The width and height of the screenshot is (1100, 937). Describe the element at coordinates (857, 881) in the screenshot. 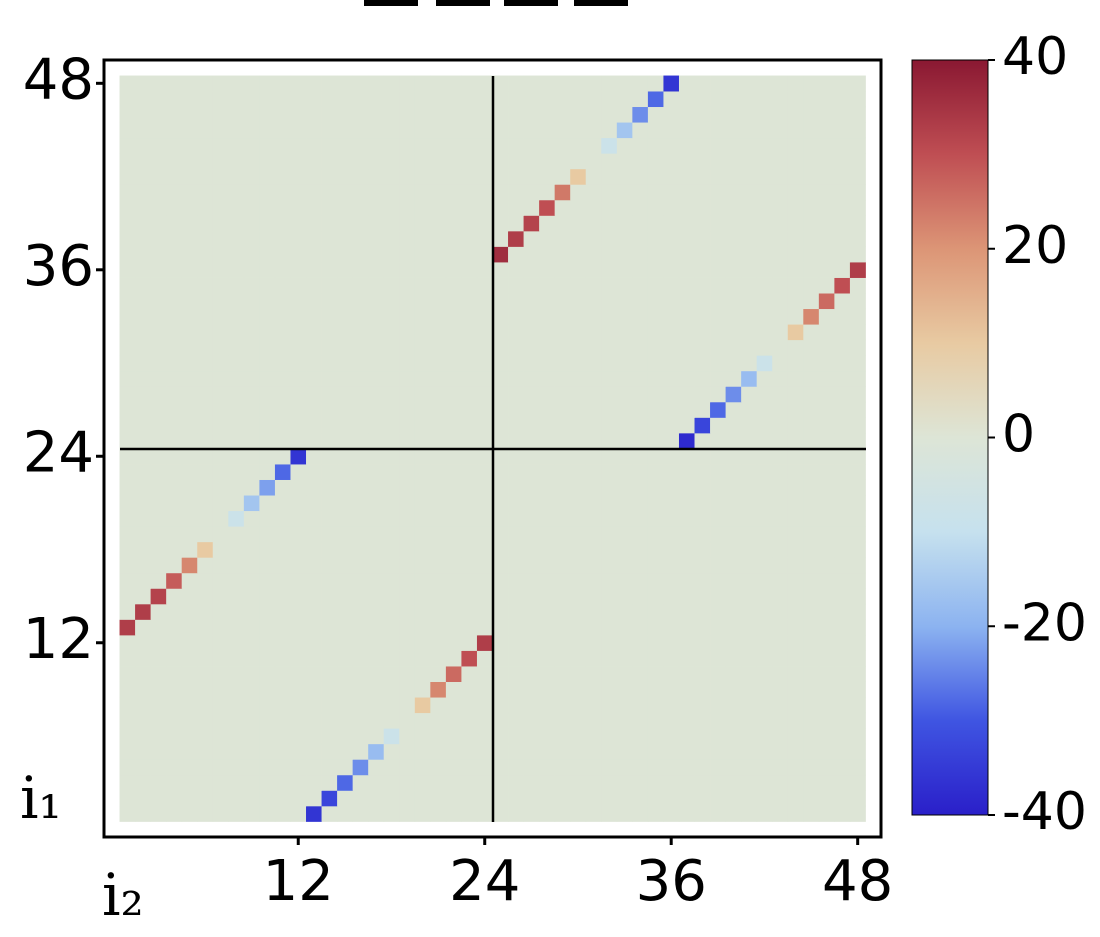

I see `x-tick-label: 48` at that location.